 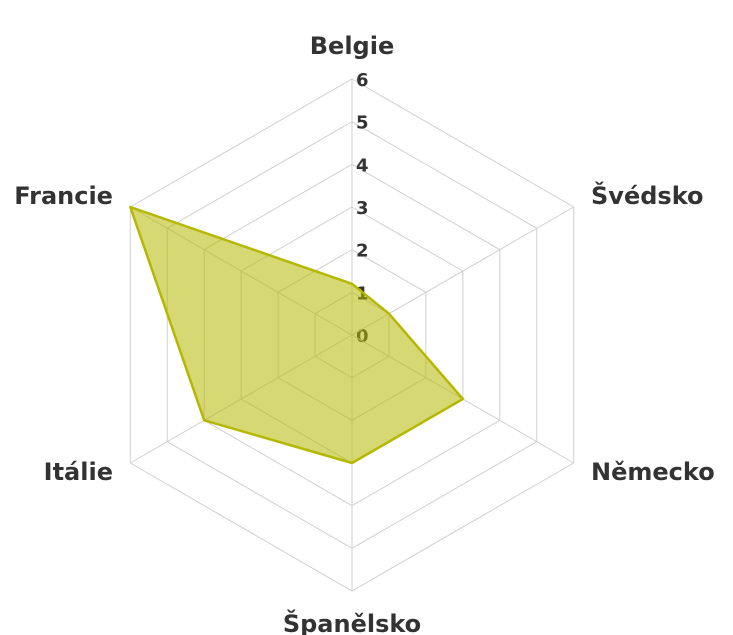 What do you see at coordinates (362, 165) in the screenshot?
I see `tick-label: 4` at bounding box center [362, 165].